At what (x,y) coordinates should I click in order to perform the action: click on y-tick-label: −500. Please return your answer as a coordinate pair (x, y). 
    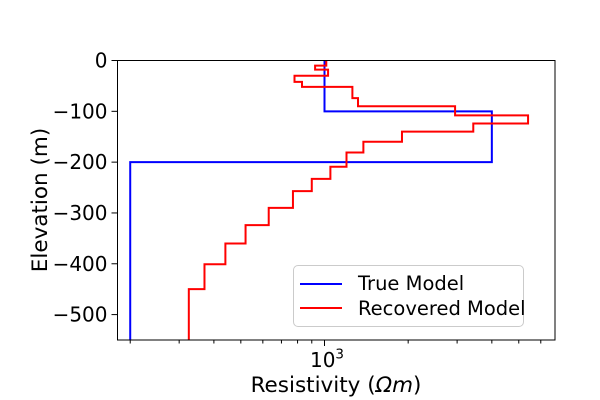
    Looking at the image, I should click on (80, 315).